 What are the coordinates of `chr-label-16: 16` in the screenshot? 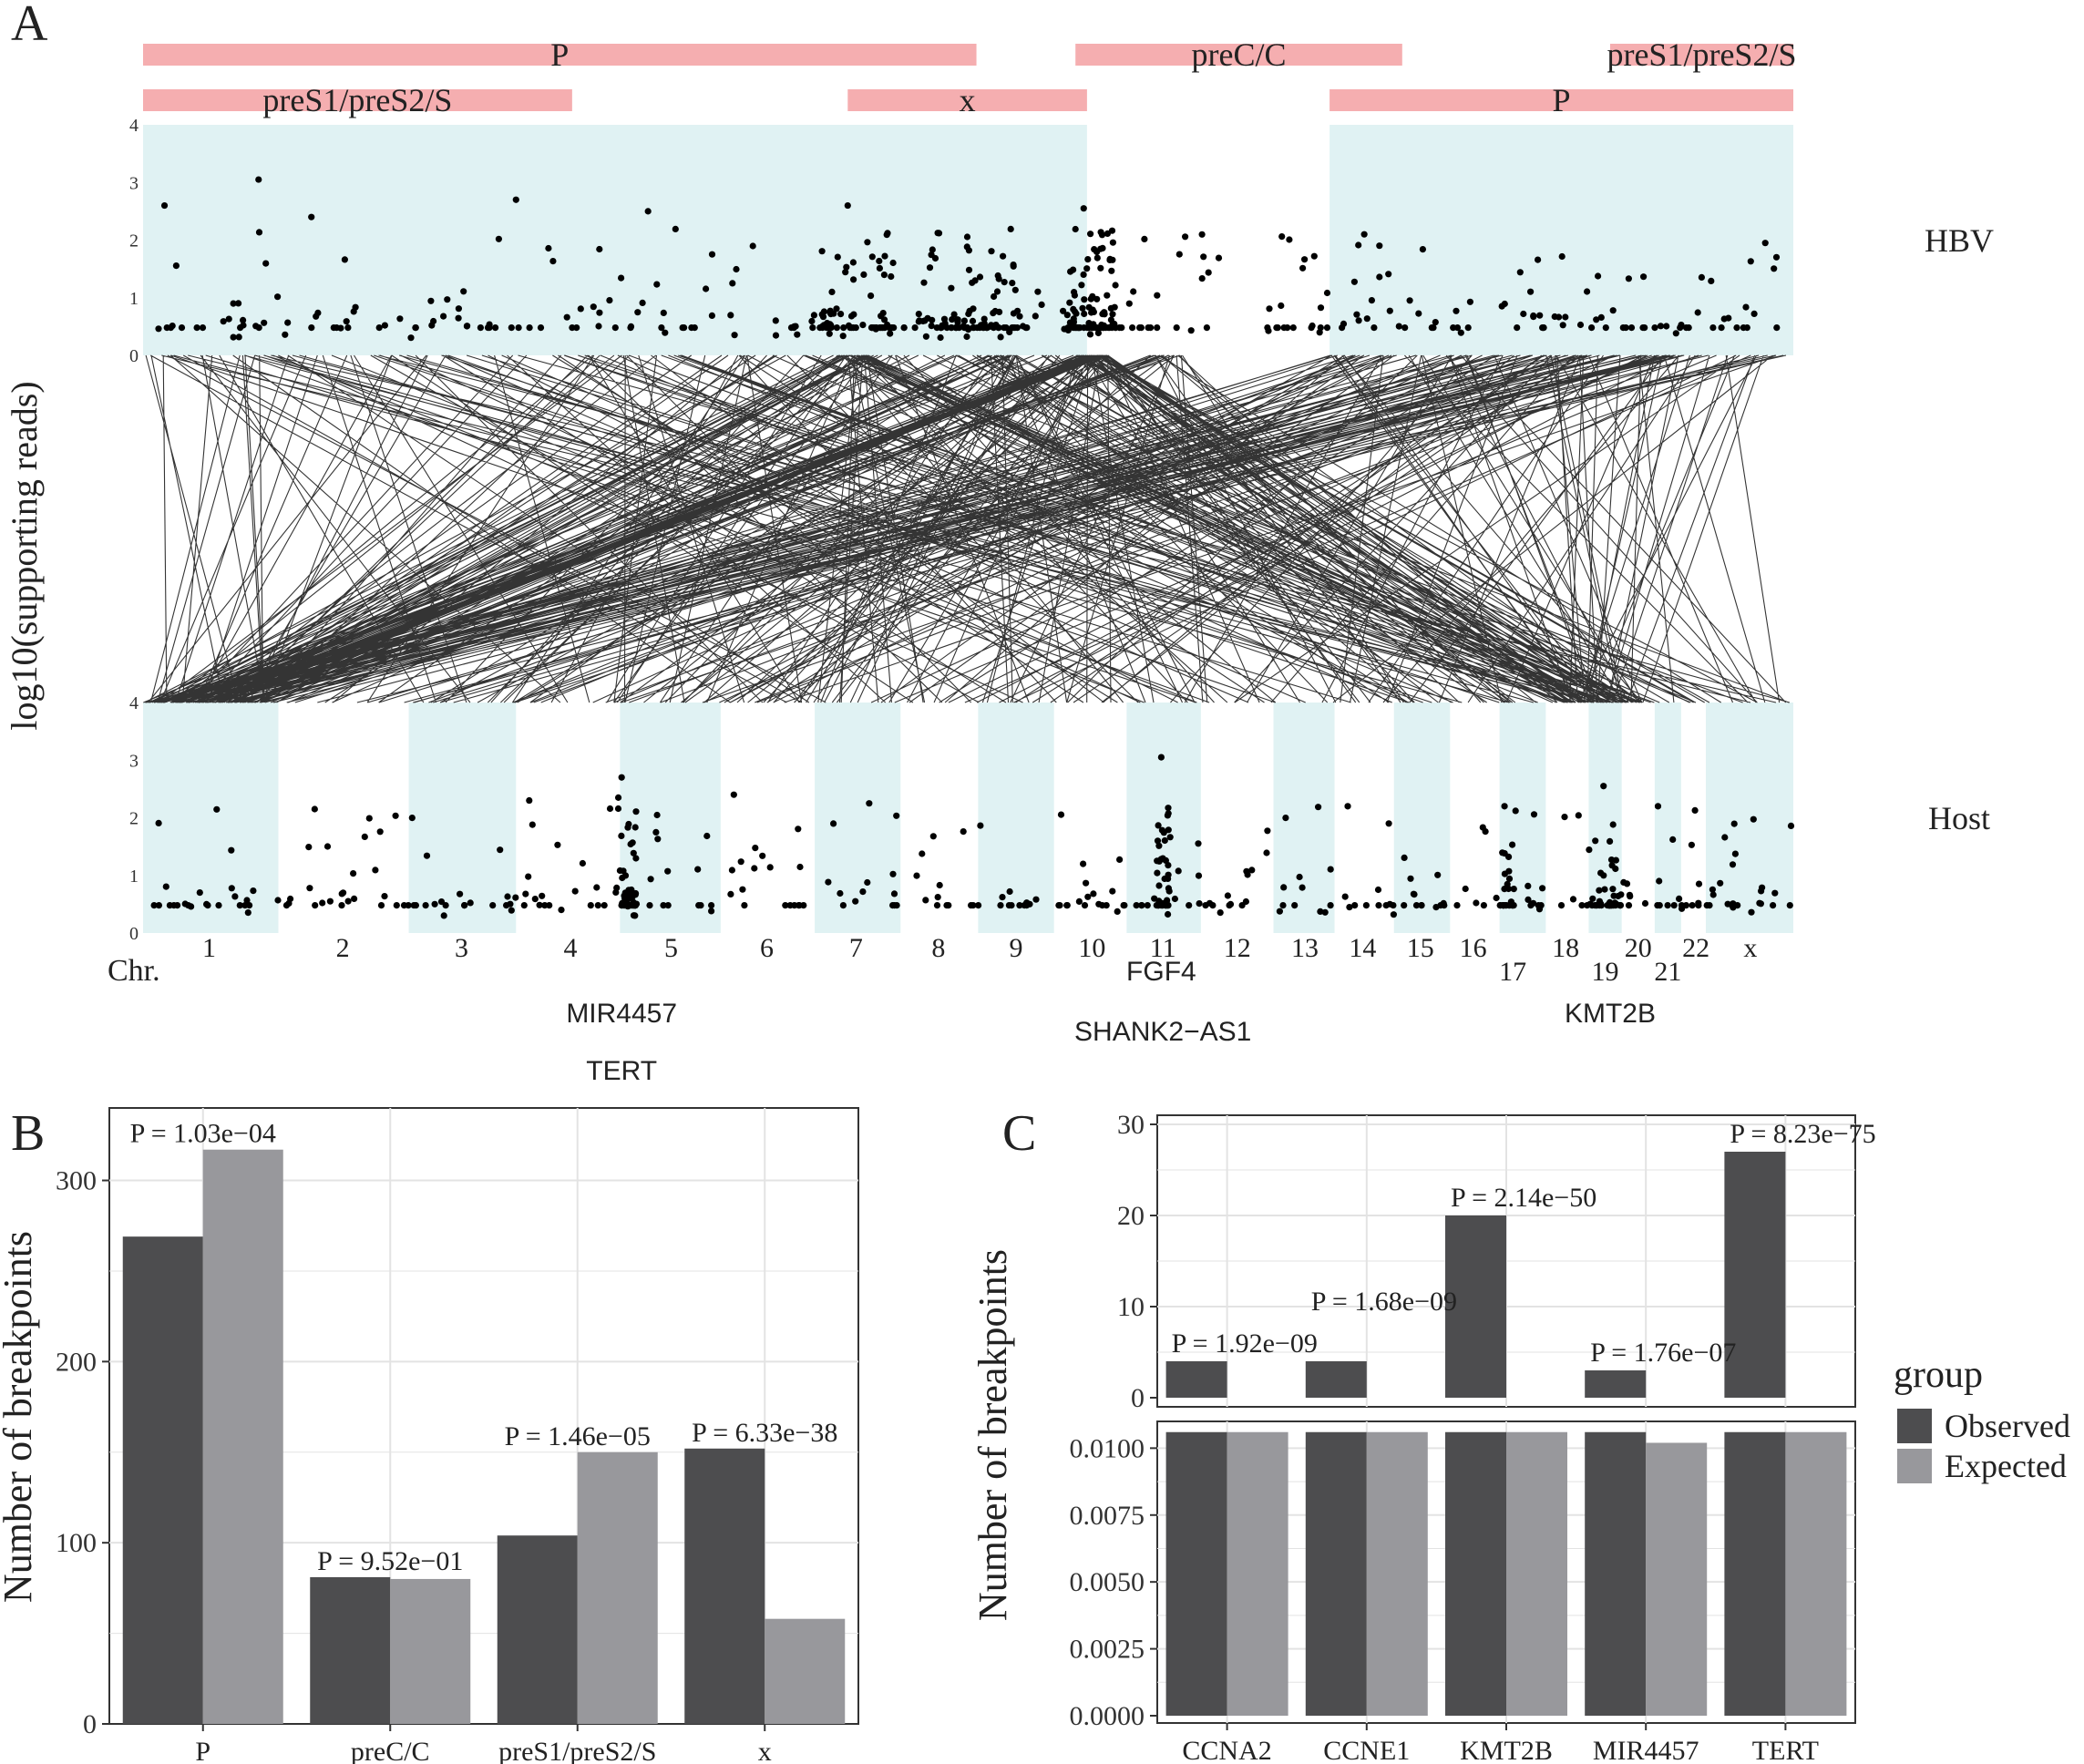 It's located at (1474, 948).